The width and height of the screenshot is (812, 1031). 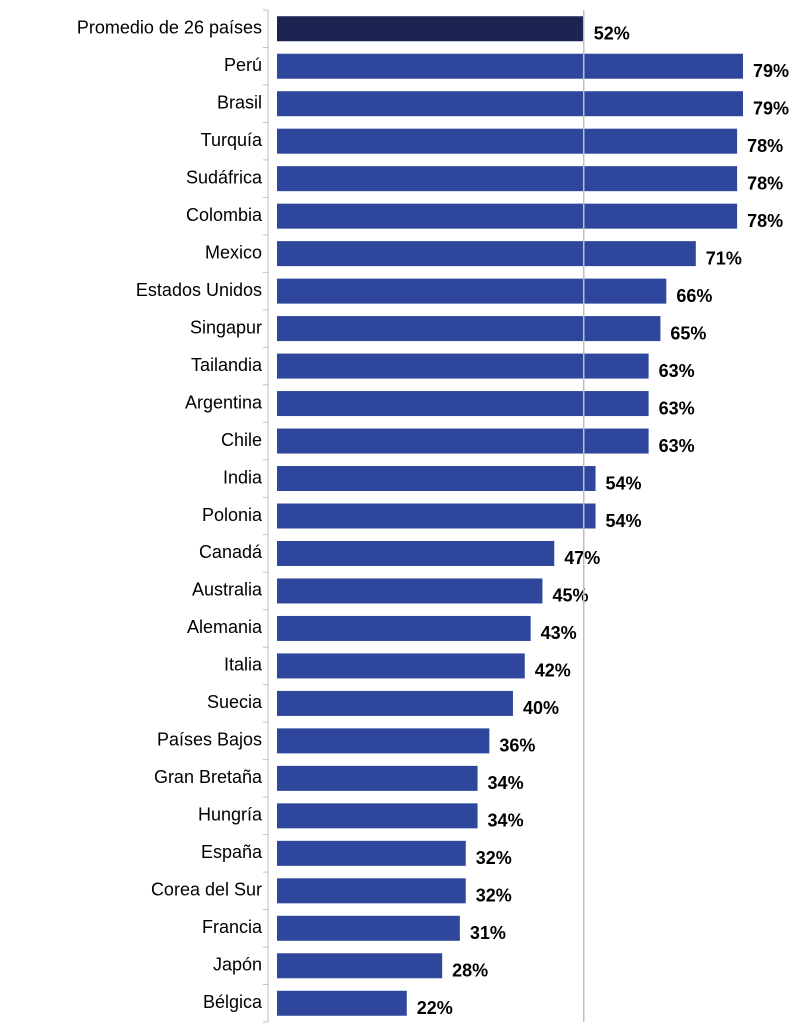 What do you see at coordinates (227, 365) in the screenshot?
I see `category-label: Tailandia` at bounding box center [227, 365].